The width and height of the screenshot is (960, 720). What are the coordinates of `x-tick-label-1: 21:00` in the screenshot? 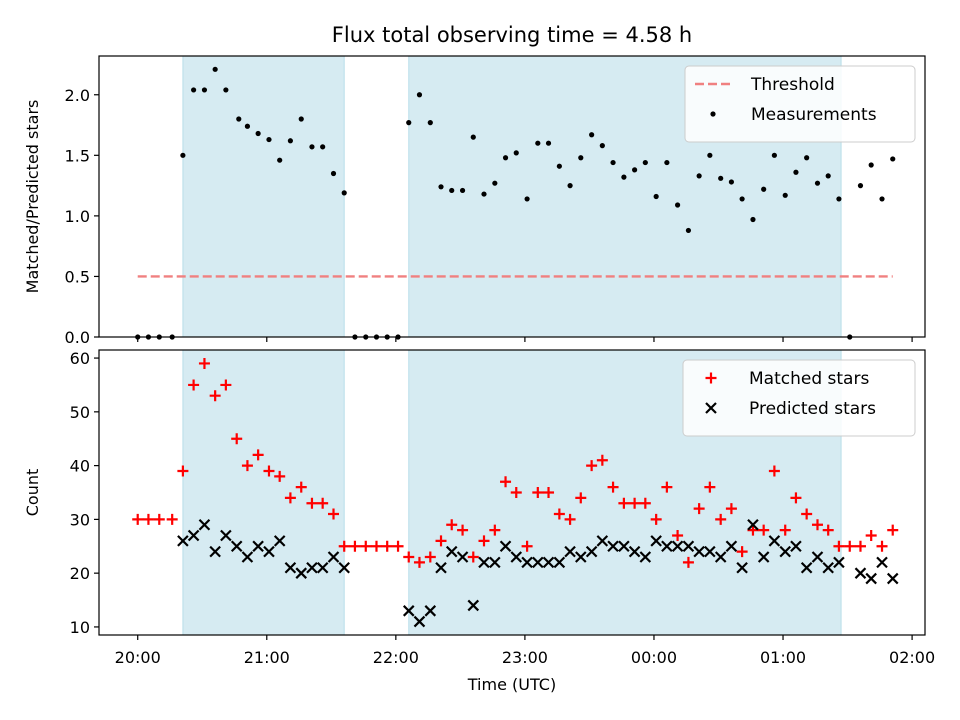 It's located at (267, 657).